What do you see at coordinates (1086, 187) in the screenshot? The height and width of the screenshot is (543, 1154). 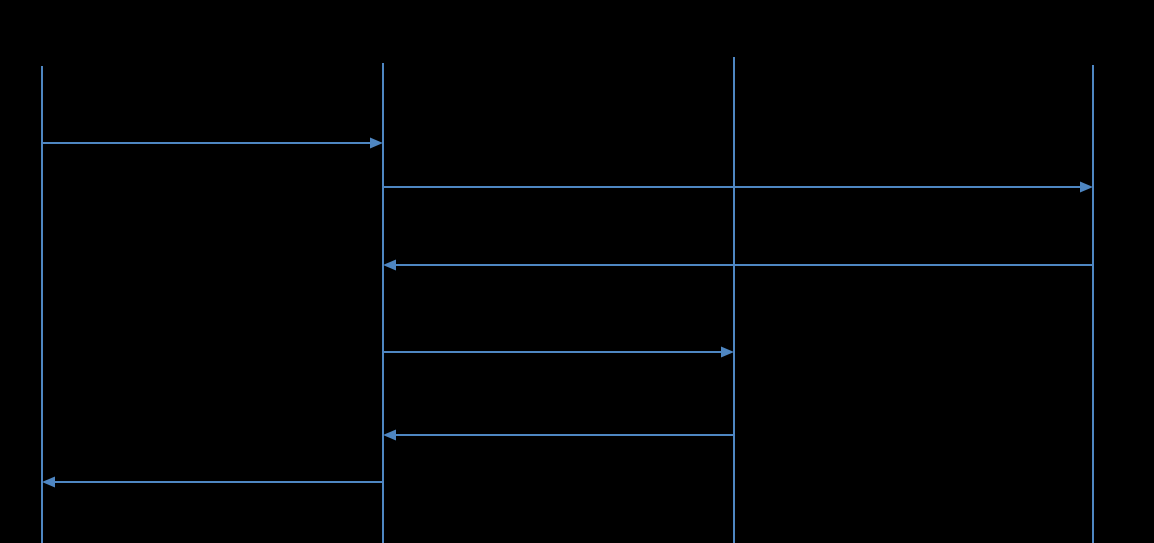 I see `message-2-arrowhead-right-icon` at bounding box center [1086, 187].